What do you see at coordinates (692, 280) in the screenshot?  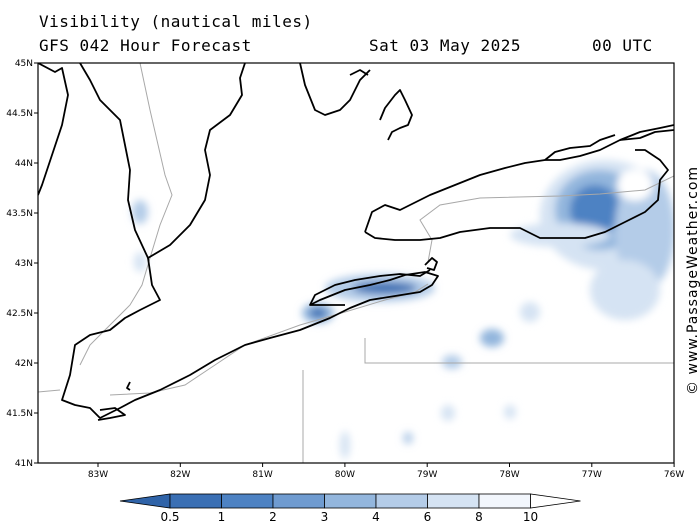 I see `credit-watermark: © www.PassageWeather.com` at bounding box center [692, 280].